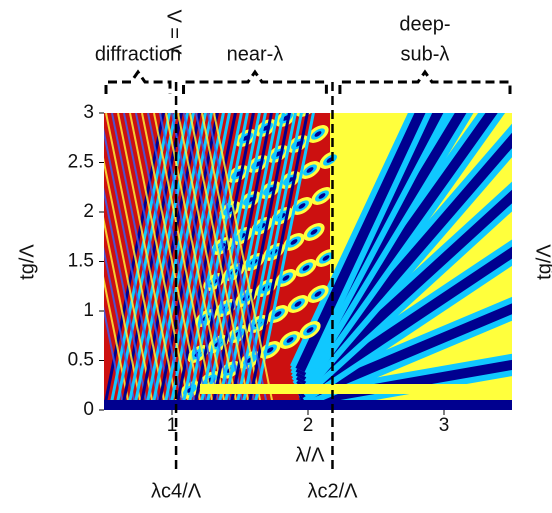  What do you see at coordinates (424, 24) in the screenshot?
I see `region-label: deep-` at bounding box center [424, 24].